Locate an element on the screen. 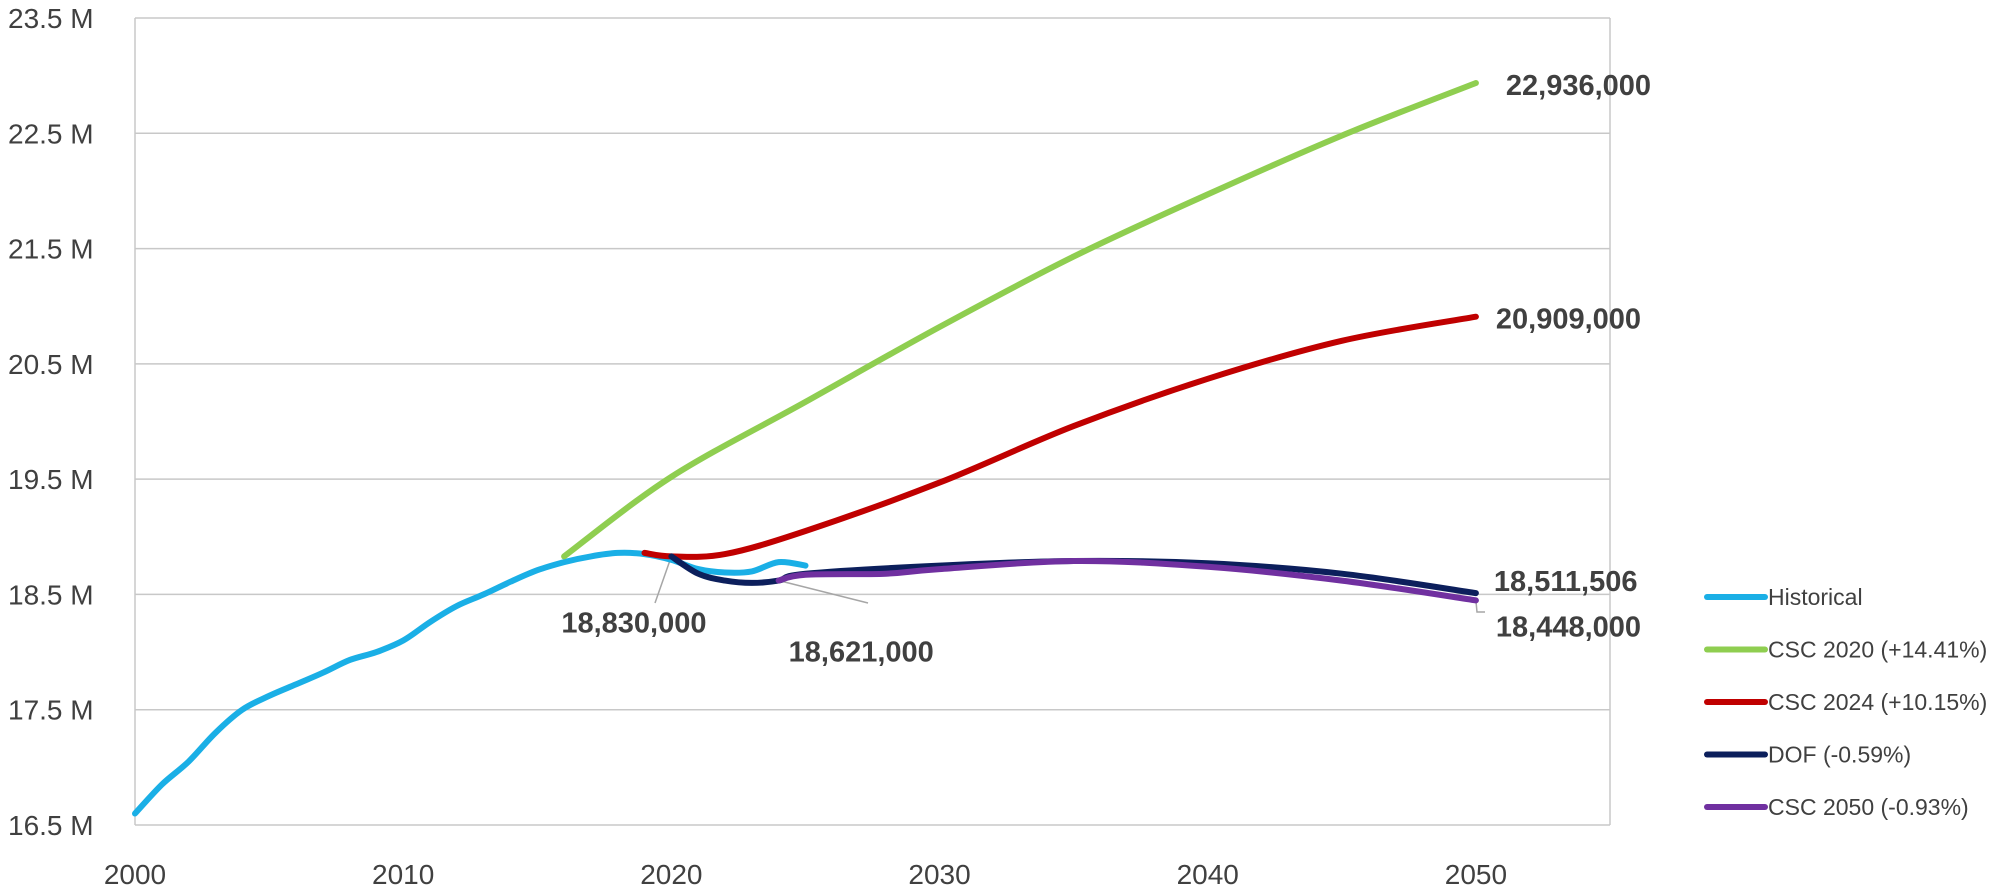 The width and height of the screenshot is (2002, 889). legend-item-csc-2024-10-15: CSC 2024 (+10.15%) is located at coordinates (1877, 702).